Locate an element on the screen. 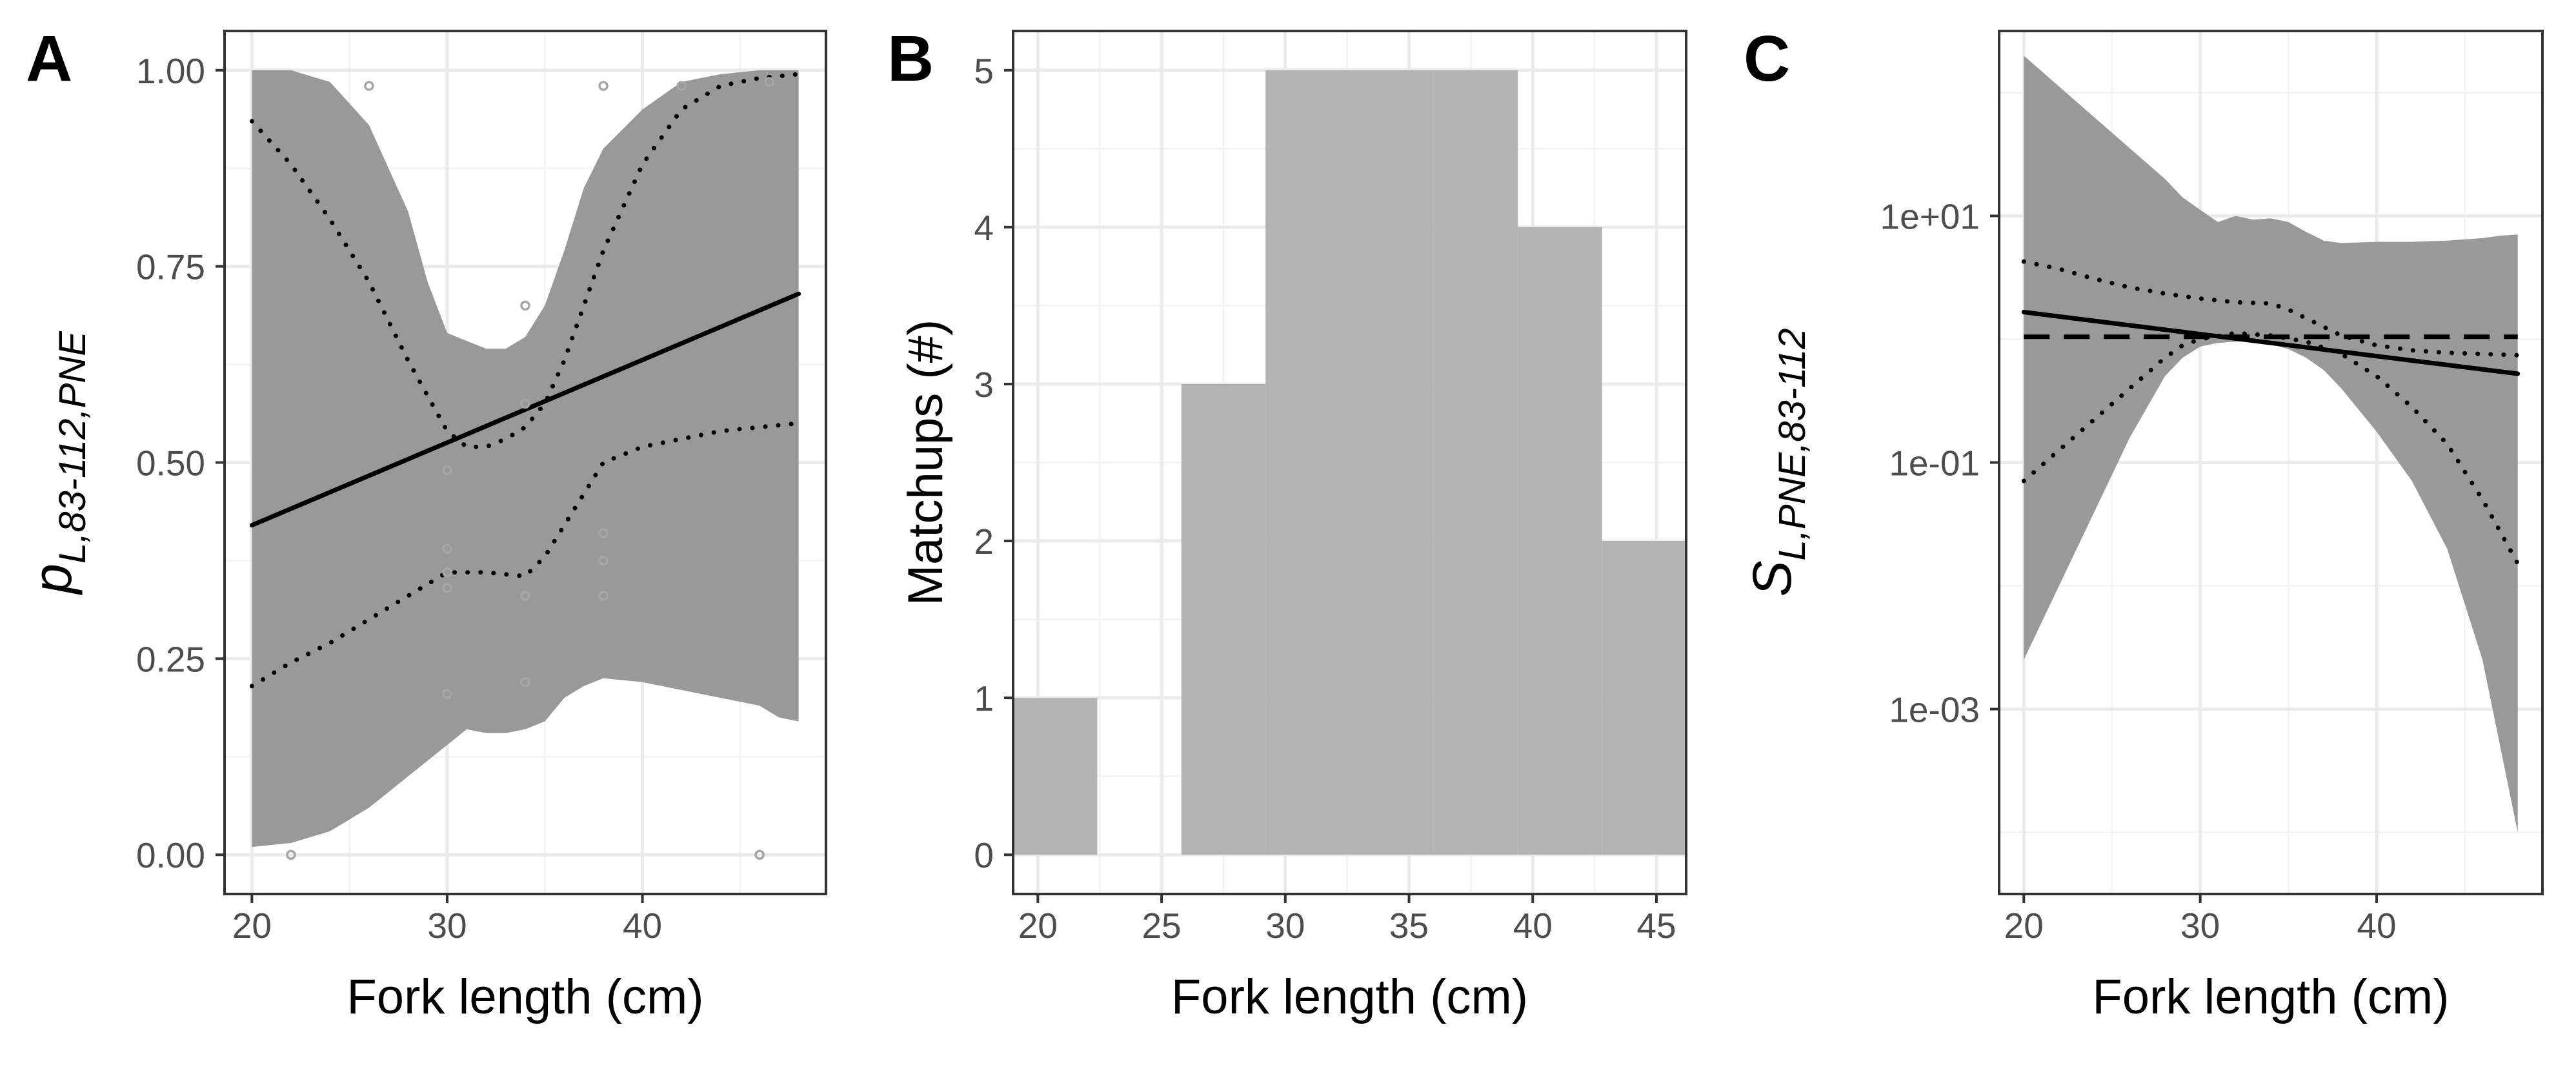  y-axis-title: Matchups (#) is located at coordinates (925, 463).